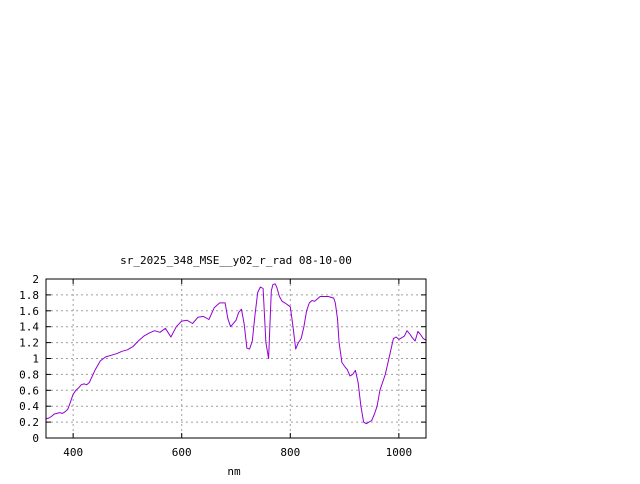 This screenshot has width=640, height=484. Describe the element at coordinates (29, 295) in the screenshot. I see `y-tick-label: 1.8` at that location.